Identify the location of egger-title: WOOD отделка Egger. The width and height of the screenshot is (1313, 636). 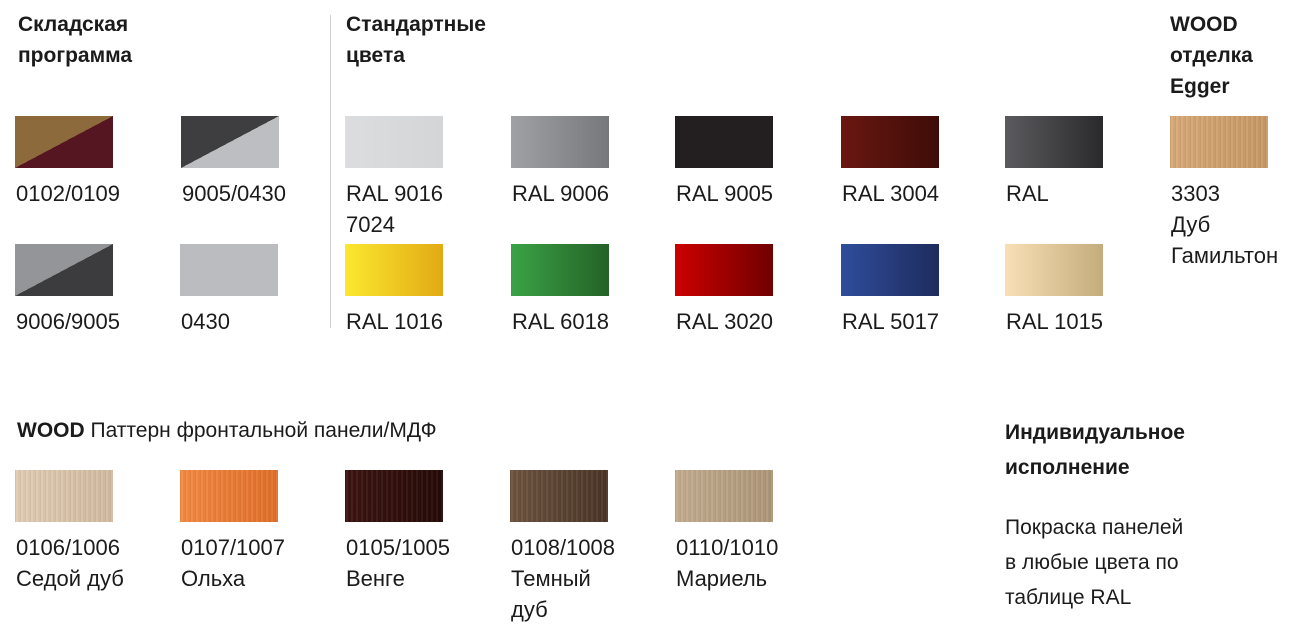
(1211, 55).